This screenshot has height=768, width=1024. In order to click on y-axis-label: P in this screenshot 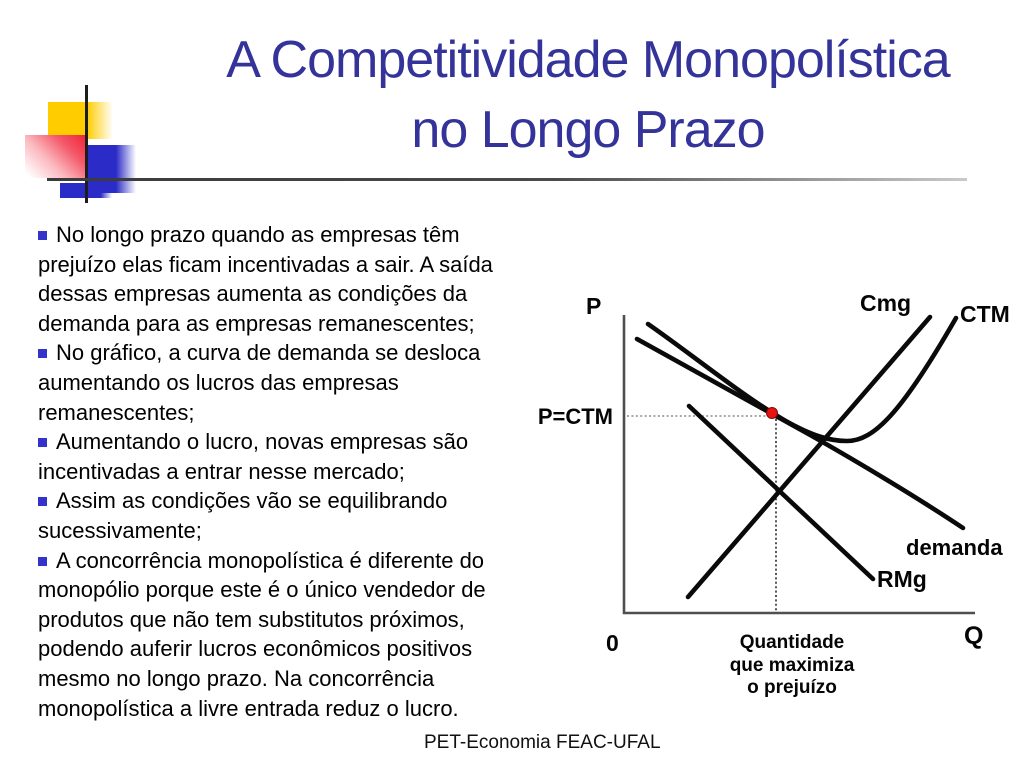, I will do `click(594, 306)`.